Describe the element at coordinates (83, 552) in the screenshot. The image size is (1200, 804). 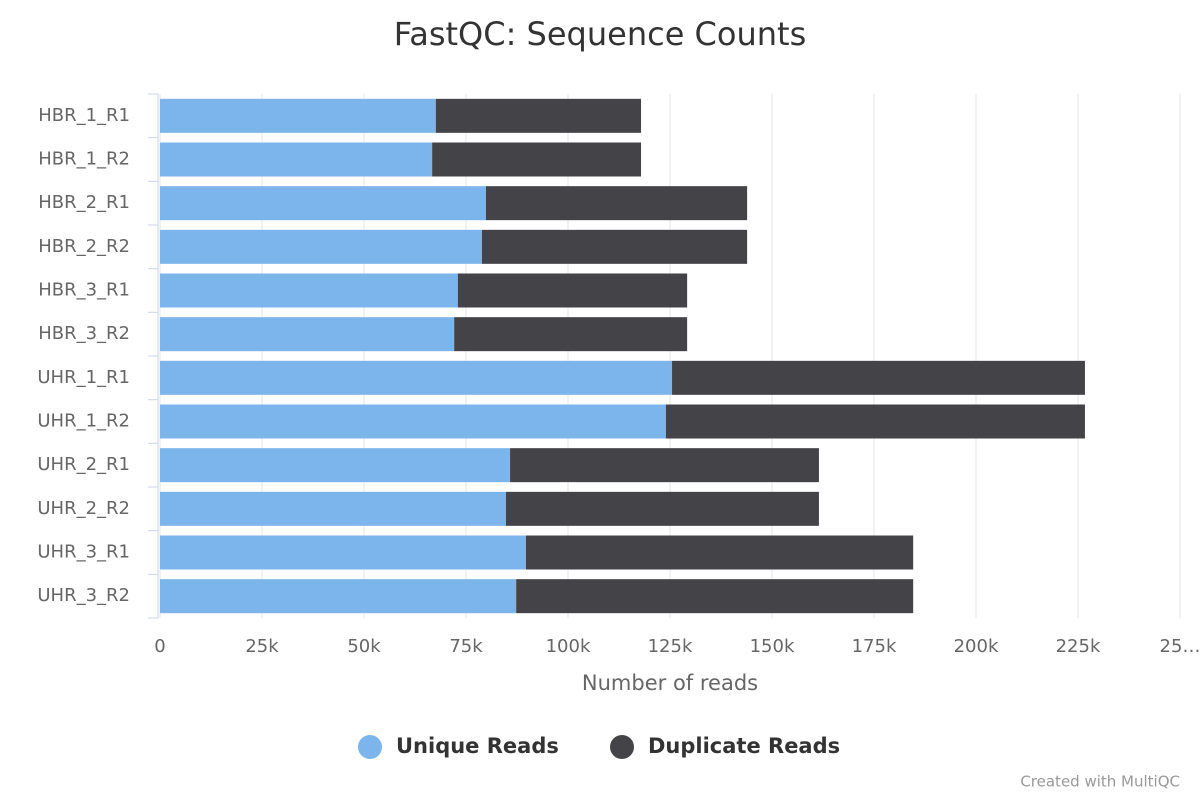
I see `y-tick-label: UHR_3_R1` at that location.